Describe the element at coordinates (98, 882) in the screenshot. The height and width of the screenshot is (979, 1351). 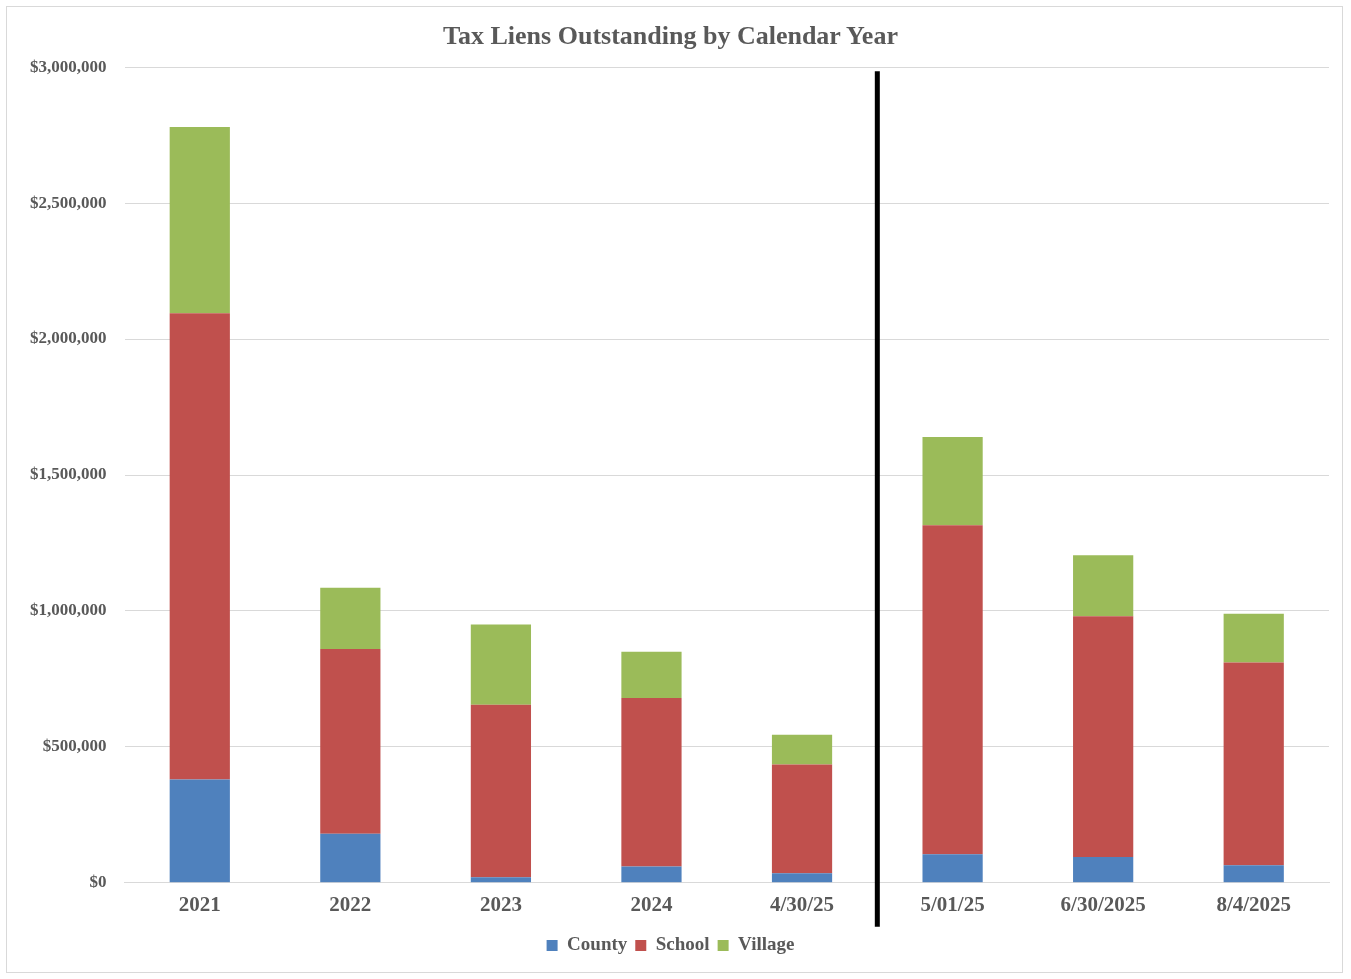
I see `y-tick-label: $0` at that location.